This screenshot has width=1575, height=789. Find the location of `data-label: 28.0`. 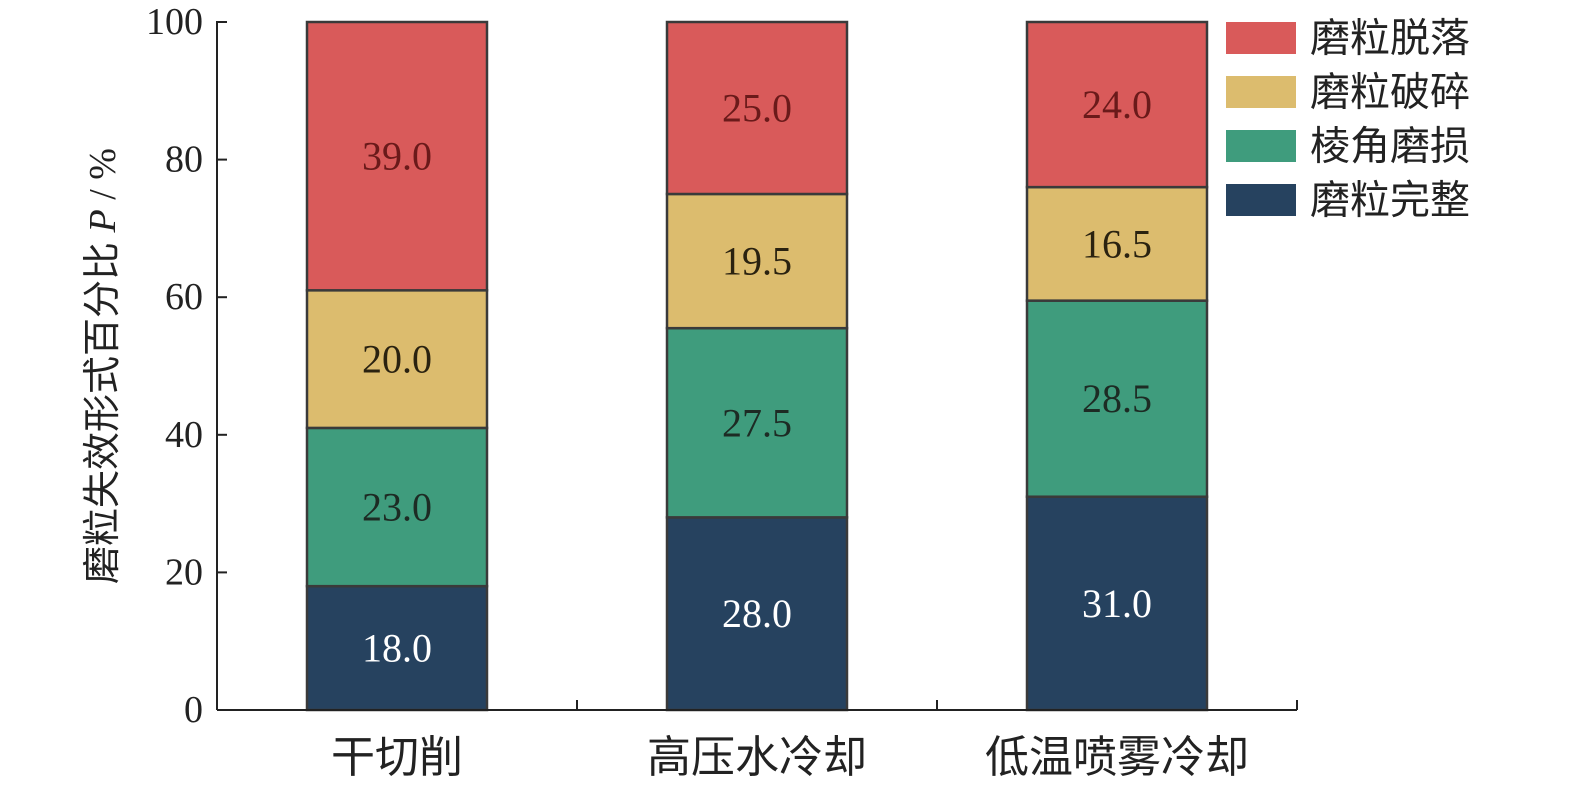

data-label: 28.0 is located at coordinates (757, 613).